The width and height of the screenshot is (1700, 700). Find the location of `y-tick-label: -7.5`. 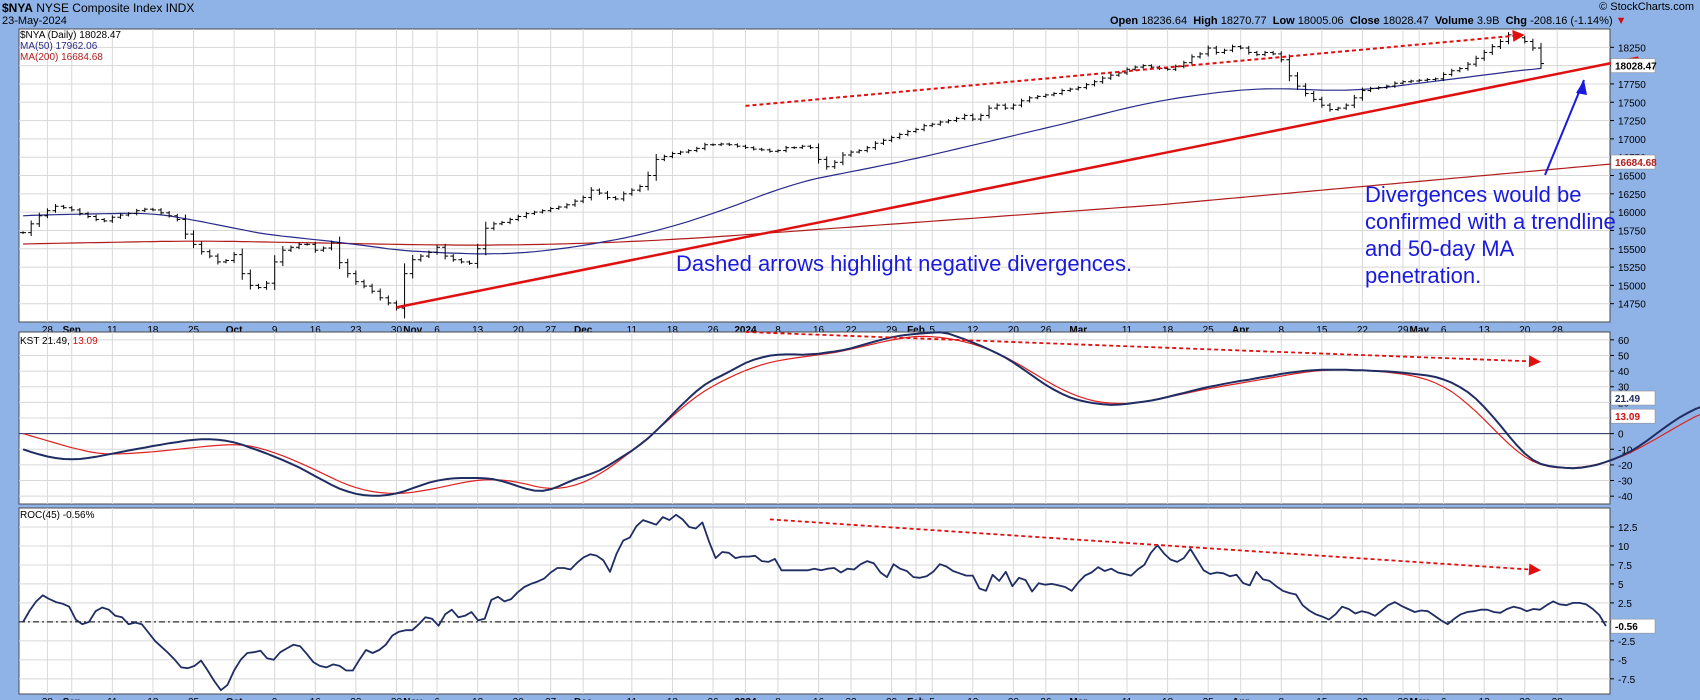

y-tick-label: -7.5 is located at coordinates (1627, 680).